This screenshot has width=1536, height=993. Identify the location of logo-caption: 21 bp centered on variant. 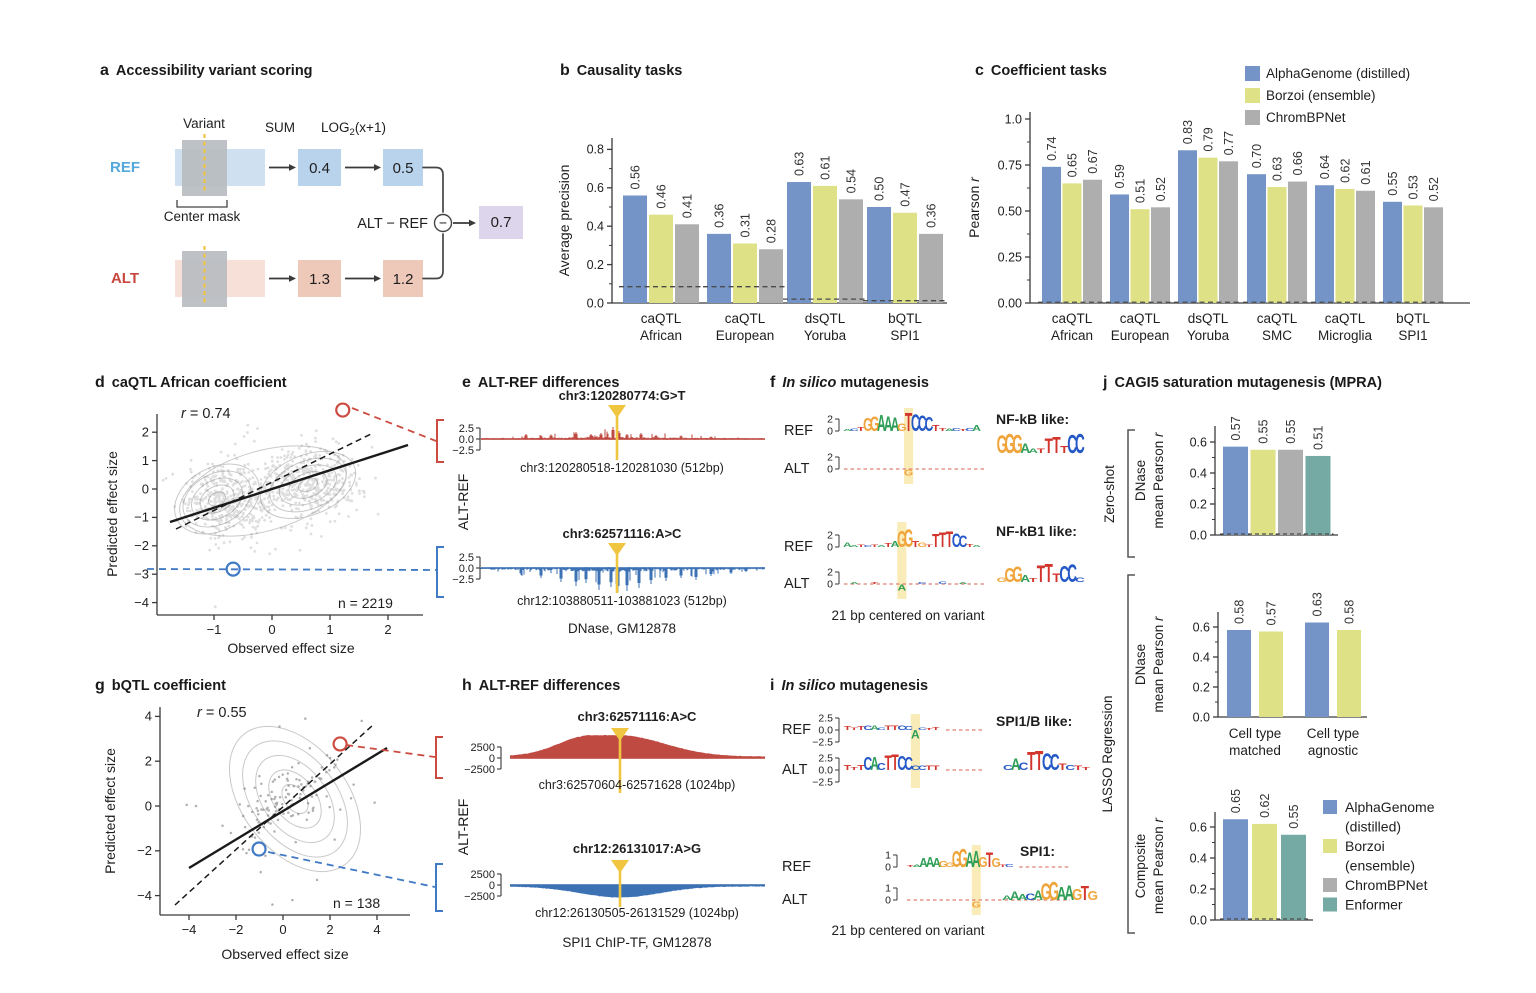
(907, 615).